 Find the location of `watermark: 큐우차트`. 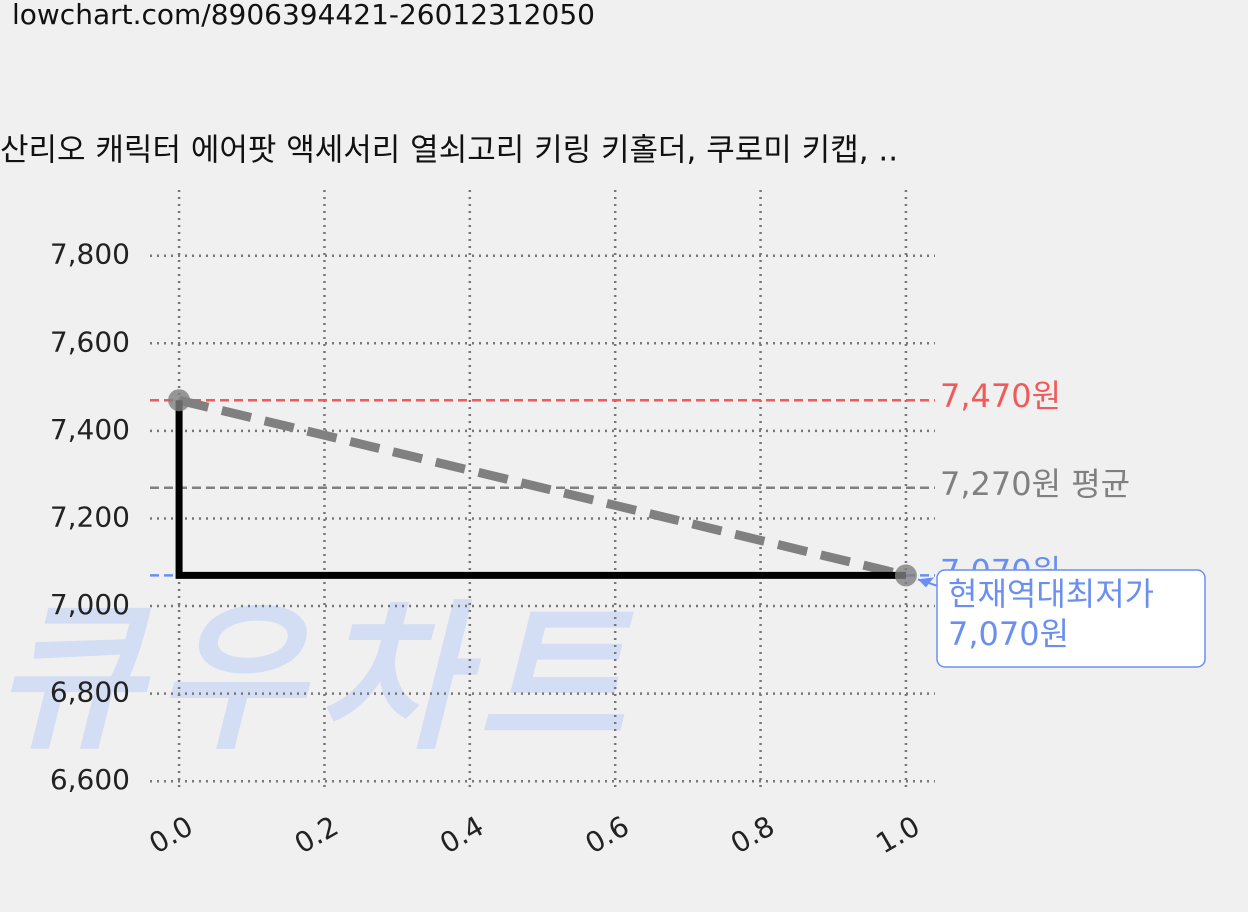

watermark: 큐우차트 is located at coordinates (317, 678).